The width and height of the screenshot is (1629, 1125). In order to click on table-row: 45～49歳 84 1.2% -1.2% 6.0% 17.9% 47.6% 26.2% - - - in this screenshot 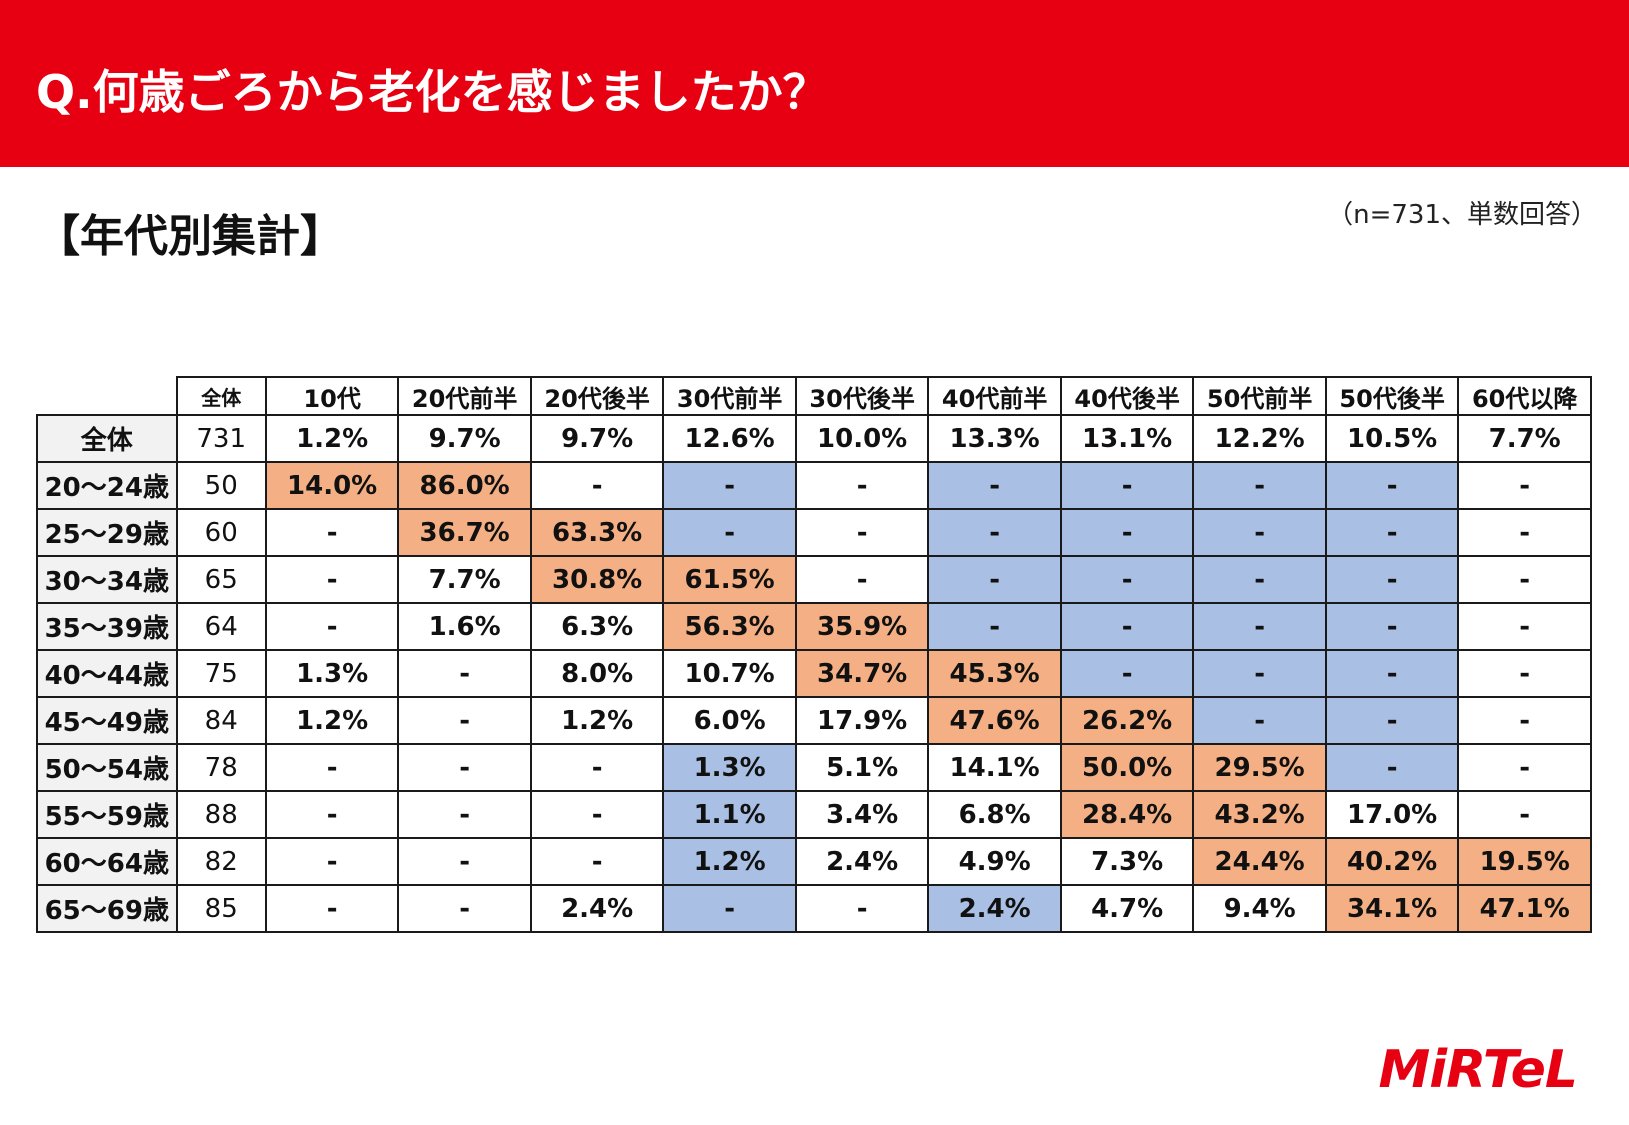, I will do `click(814, 720)`.